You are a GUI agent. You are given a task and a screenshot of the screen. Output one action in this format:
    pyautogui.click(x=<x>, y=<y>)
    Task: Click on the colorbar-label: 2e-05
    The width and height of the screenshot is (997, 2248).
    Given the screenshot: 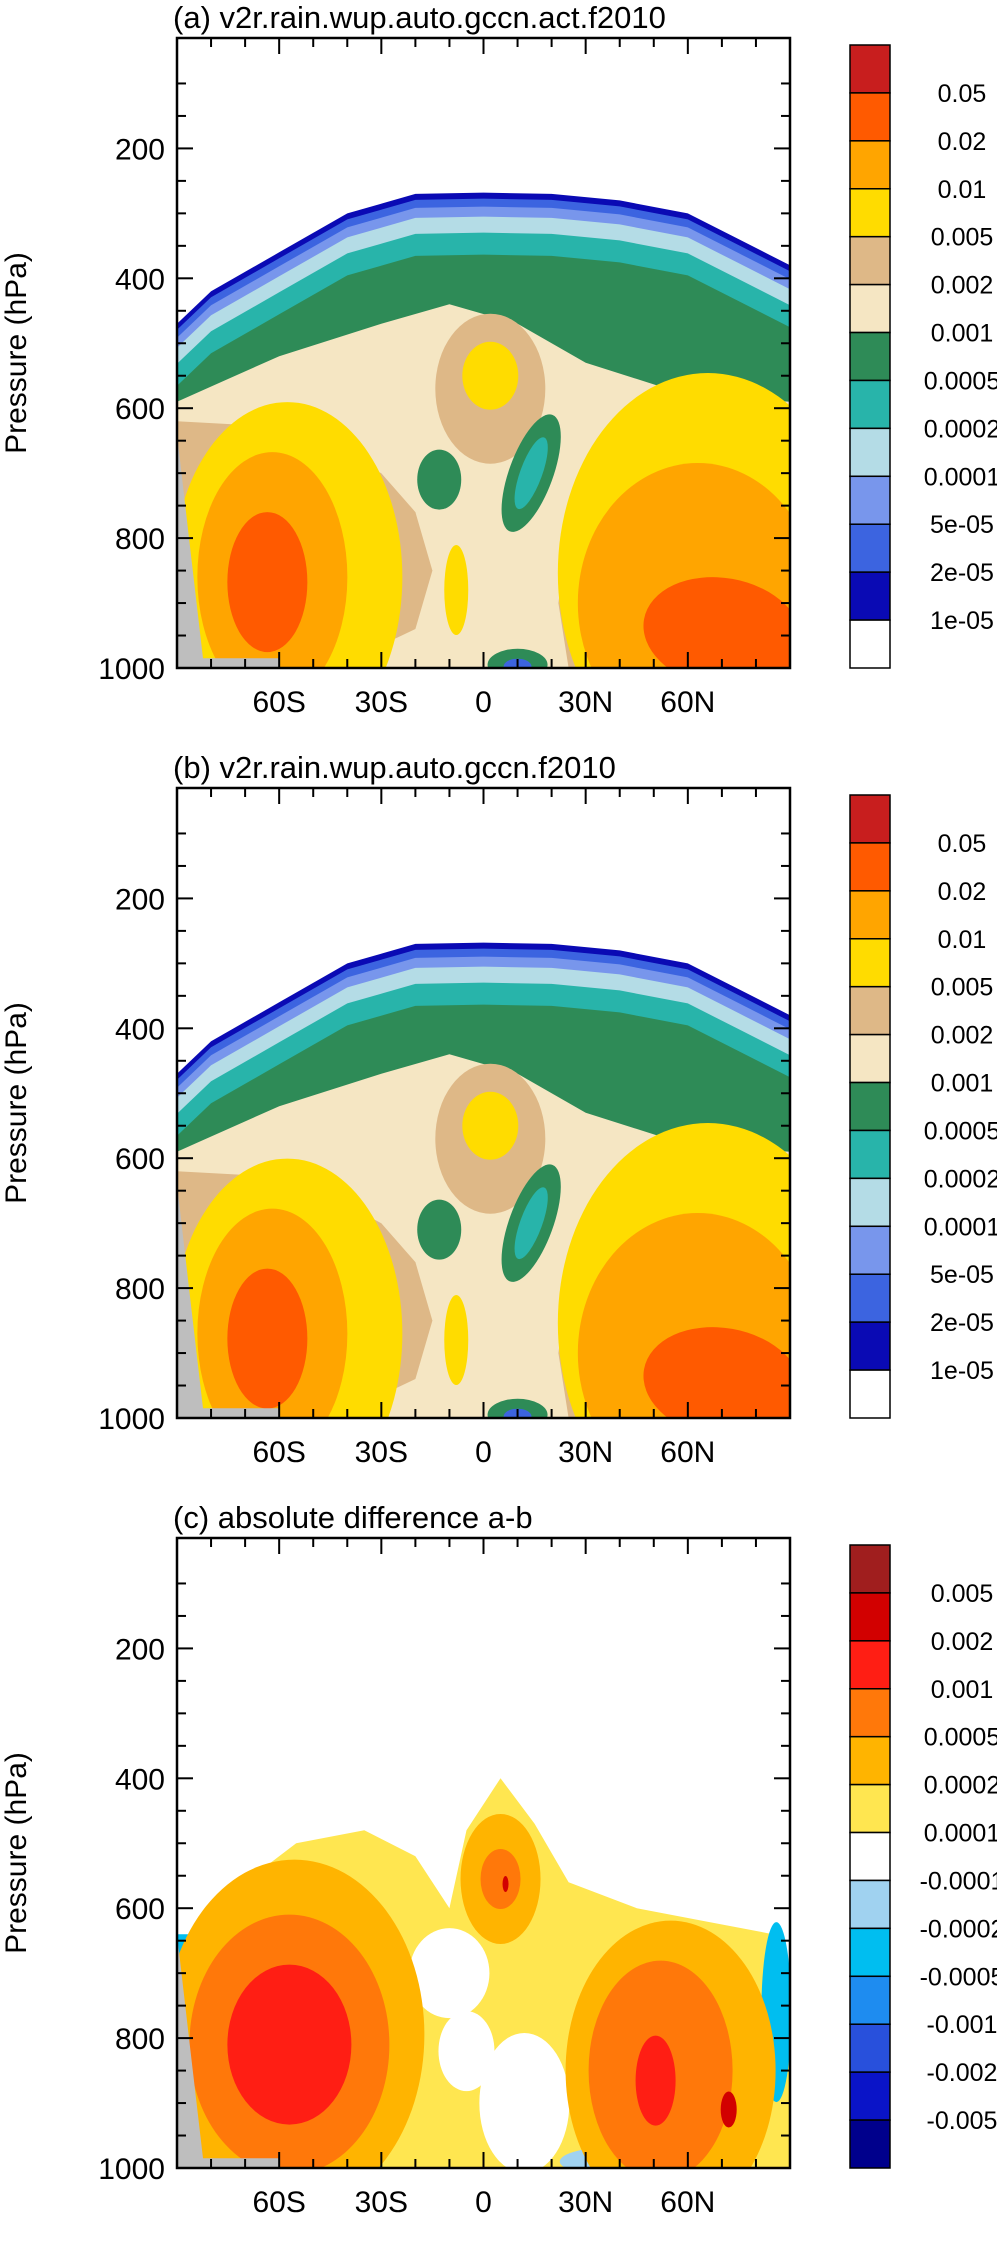 What is the action you would take?
    pyautogui.click(x=962, y=1323)
    